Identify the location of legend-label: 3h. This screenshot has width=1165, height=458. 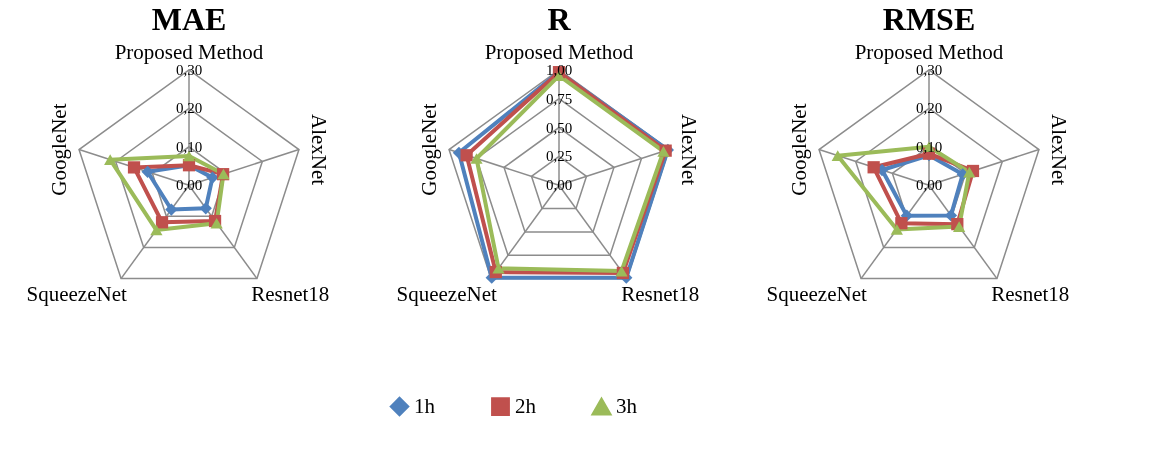
(627, 406).